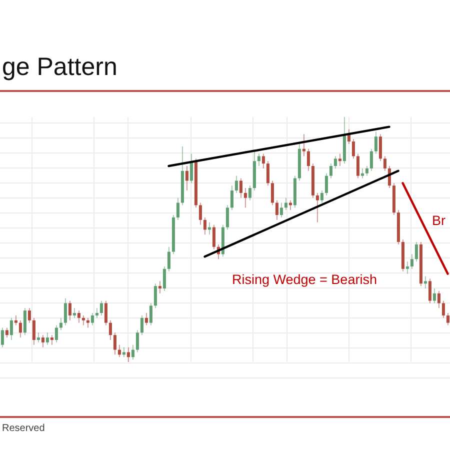 The image size is (450, 450). I want to click on annotation: Rising Wedge = Bearish, so click(304, 280).